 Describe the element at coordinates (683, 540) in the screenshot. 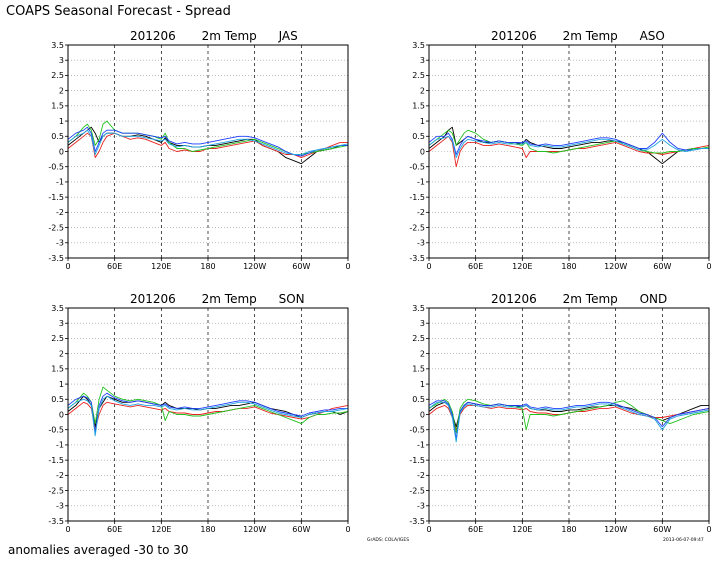

I see `timestamp: 2013-06-07-09:47` at that location.